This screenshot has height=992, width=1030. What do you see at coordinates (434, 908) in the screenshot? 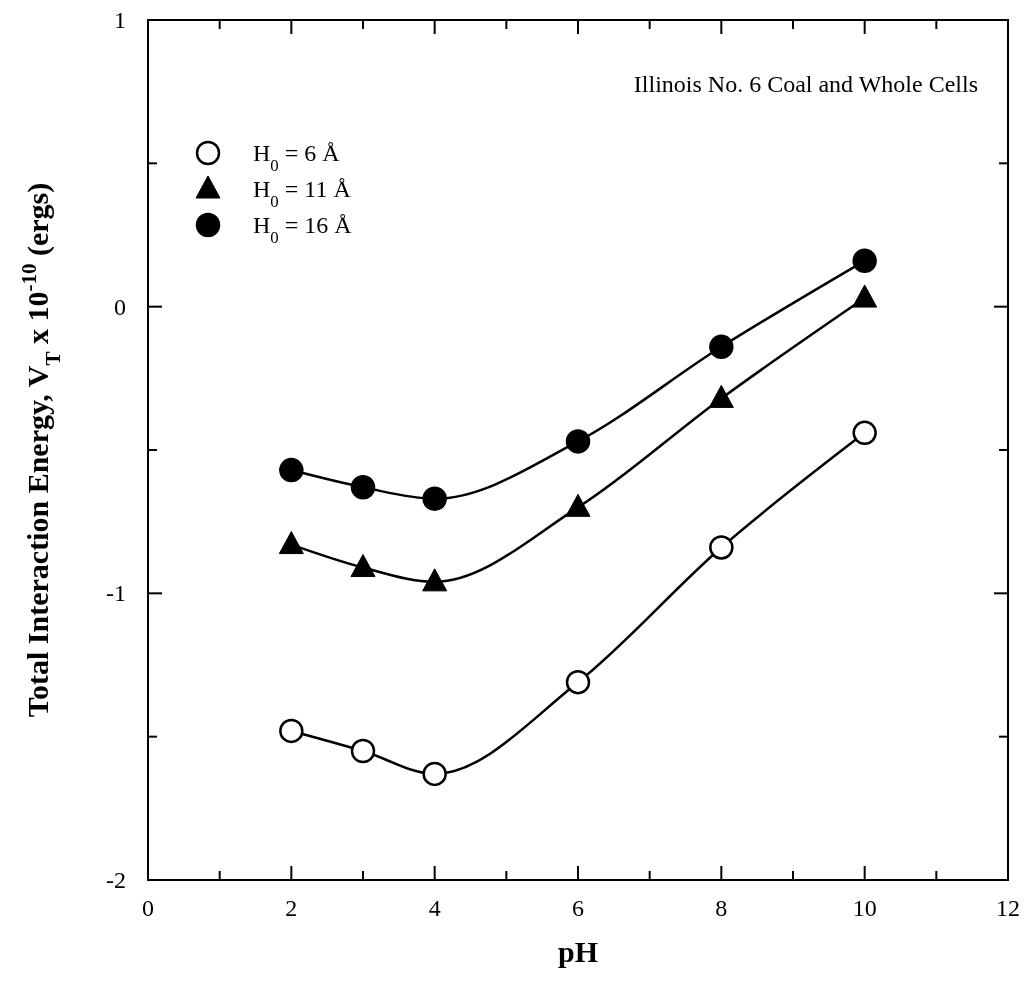
I see `x-tick-label: 4` at bounding box center [434, 908].